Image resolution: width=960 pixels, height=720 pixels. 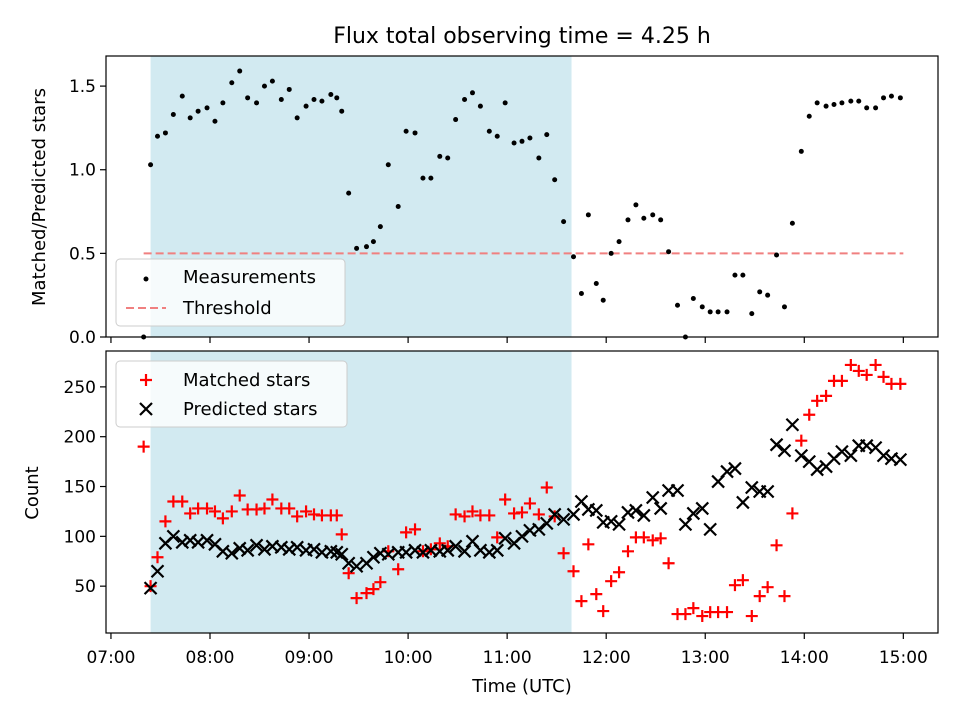 I want to click on top-legend-box, so click(x=230, y=292).